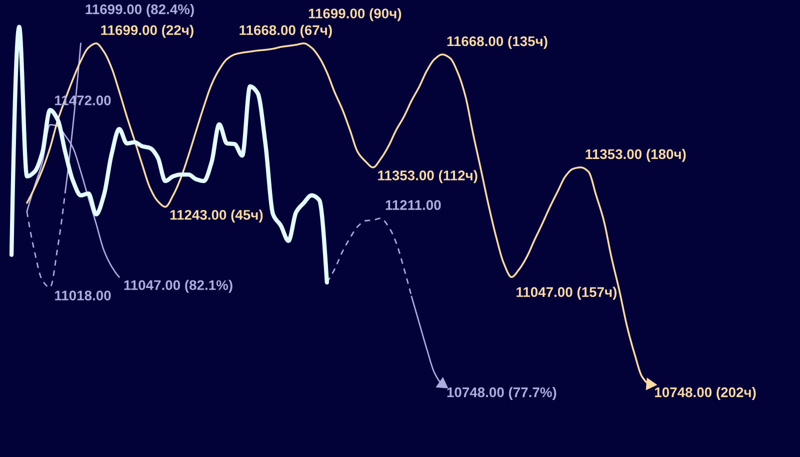  I want to click on data-label: 11668.00 (135ч), so click(497, 42).